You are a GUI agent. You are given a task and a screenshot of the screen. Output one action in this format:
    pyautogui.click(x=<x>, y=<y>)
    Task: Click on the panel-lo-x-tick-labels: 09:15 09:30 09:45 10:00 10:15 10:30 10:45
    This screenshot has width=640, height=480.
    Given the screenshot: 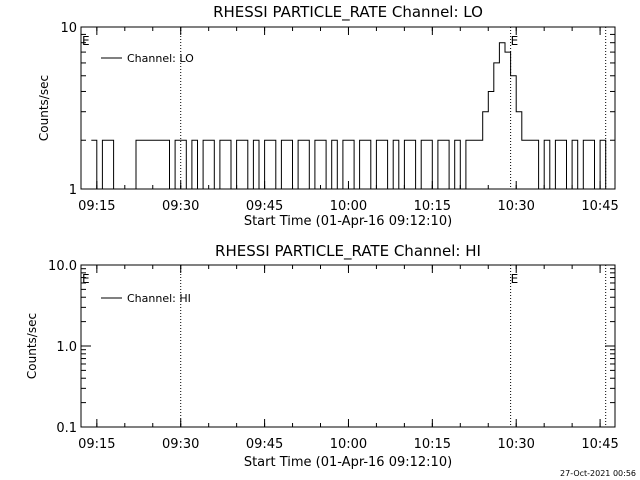 What is the action you would take?
    pyautogui.click(x=348, y=206)
    